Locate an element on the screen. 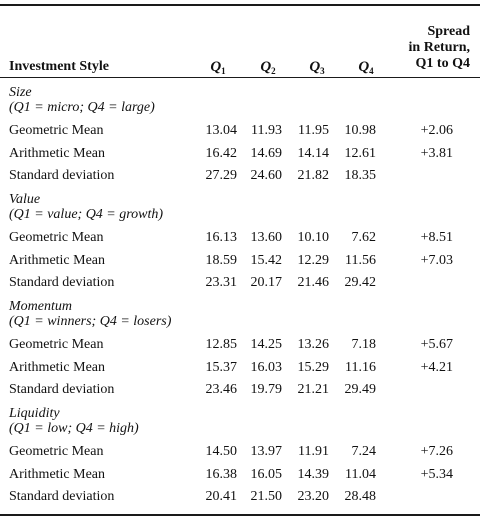 The width and height of the screenshot is (480, 519). cell-q1: 16.42 is located at coordinates (221, 153).